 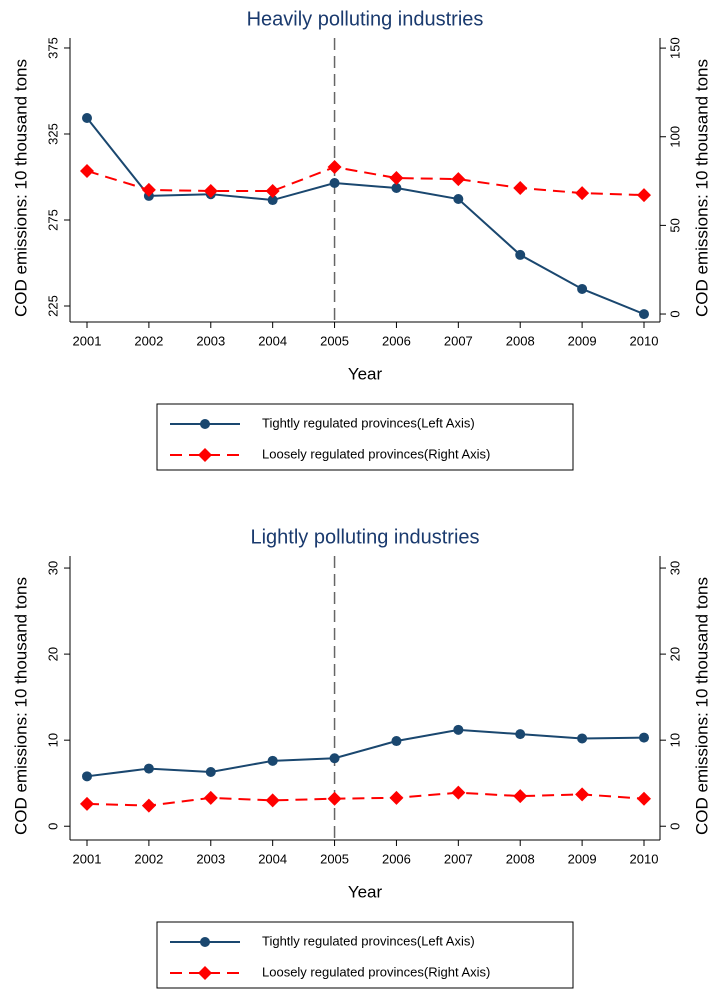 What do you see at coordinates (52, 654) in the screenshot?
I see `y-tick-label: 20` at bounding box center [52, 654].